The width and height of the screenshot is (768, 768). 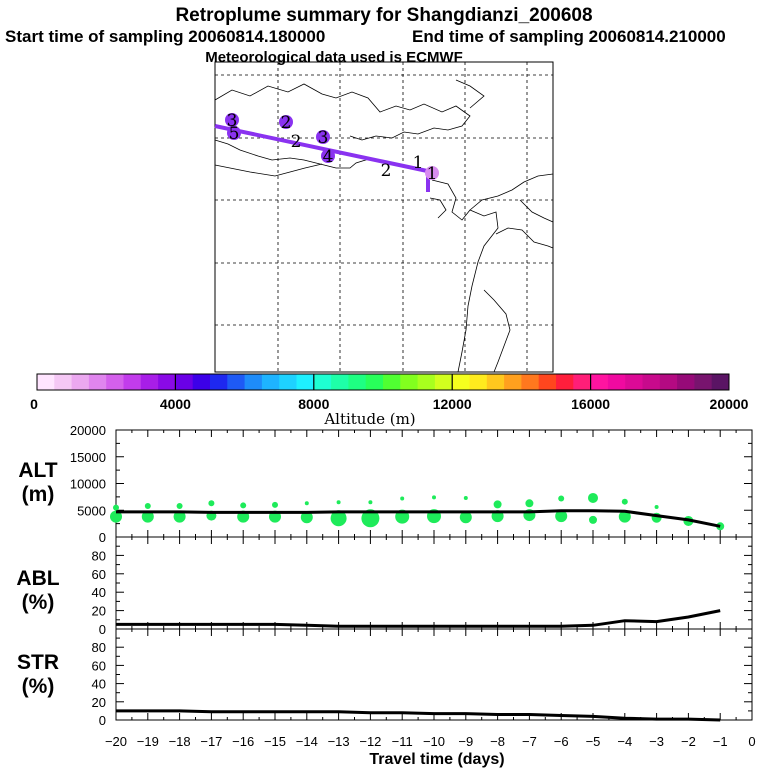 I want to click on start-time-label: Start time of sampling 20060814.180000, so click(x=165, y=36).